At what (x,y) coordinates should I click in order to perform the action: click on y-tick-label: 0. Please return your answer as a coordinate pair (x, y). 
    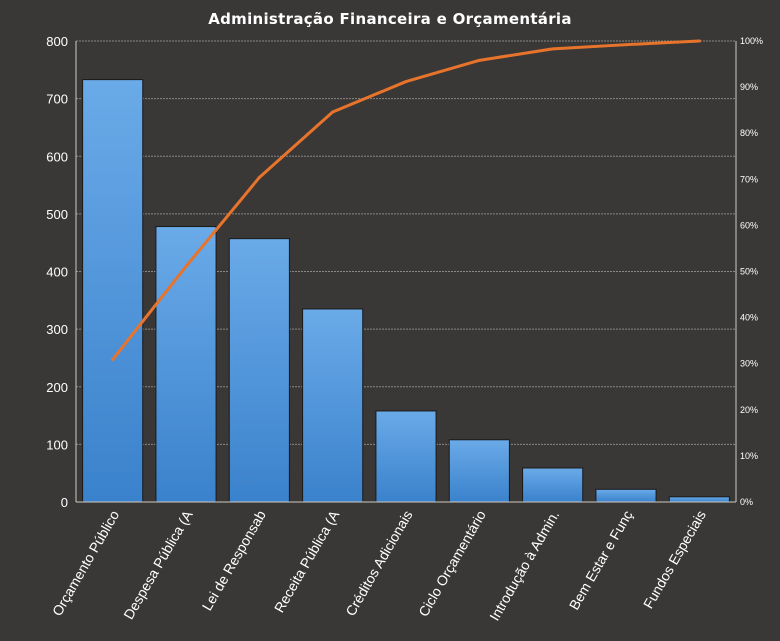
    Looking at the image, I should click on (64, 502).